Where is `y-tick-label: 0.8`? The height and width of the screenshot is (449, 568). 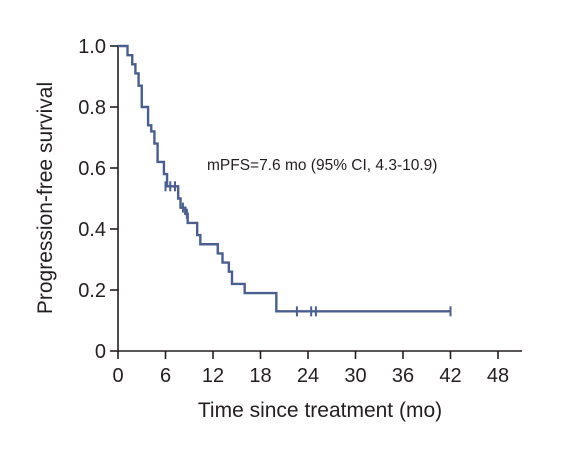 y-tick-label: 0.8 is located at coordinates (92, 108).